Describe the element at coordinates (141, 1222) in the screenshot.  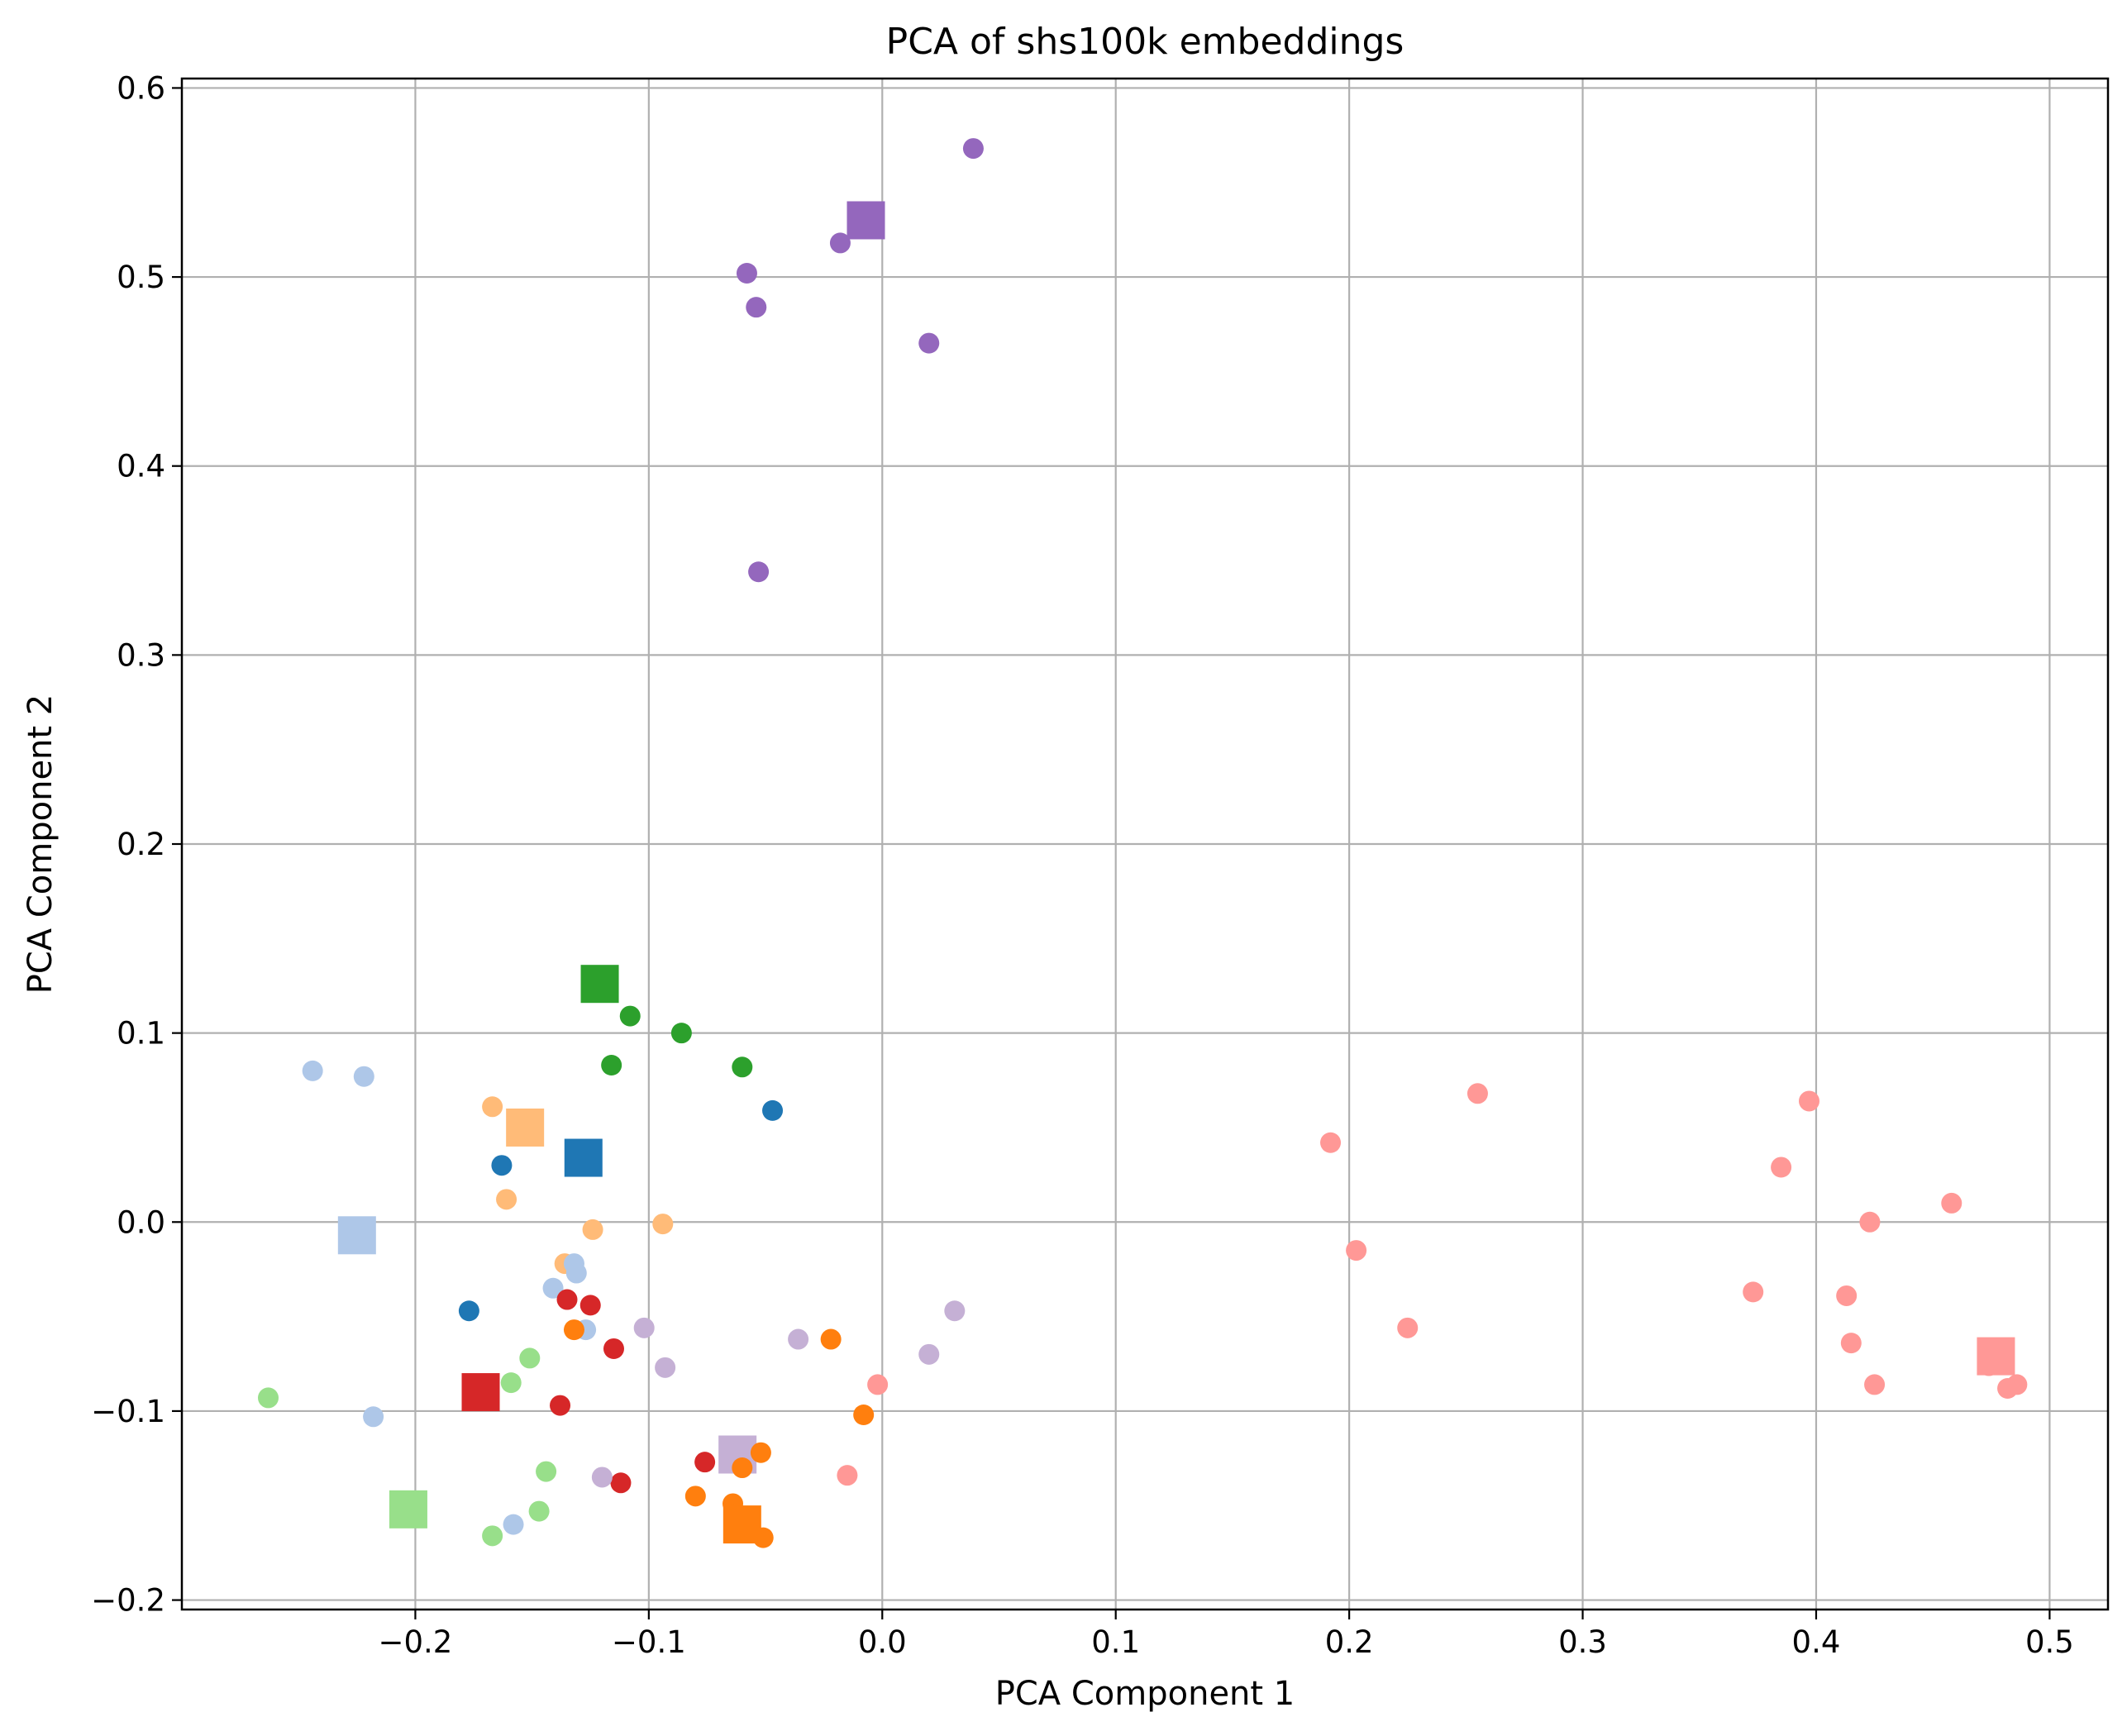
I see `y-tick-label: 0.0` at that location.